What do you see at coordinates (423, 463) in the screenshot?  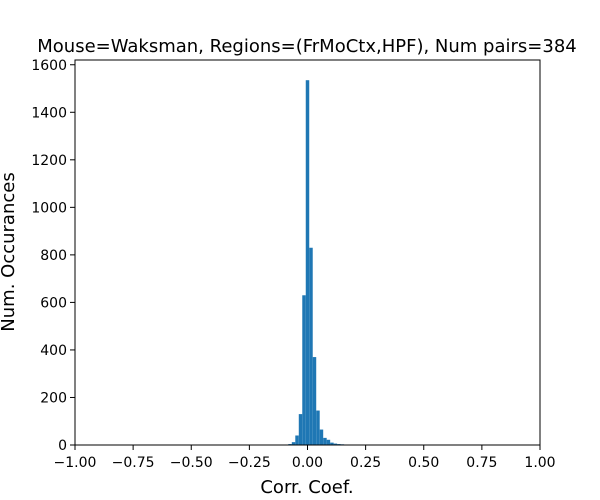 I see `x-tick-label: 0.50` at bounding box center [423, 463].